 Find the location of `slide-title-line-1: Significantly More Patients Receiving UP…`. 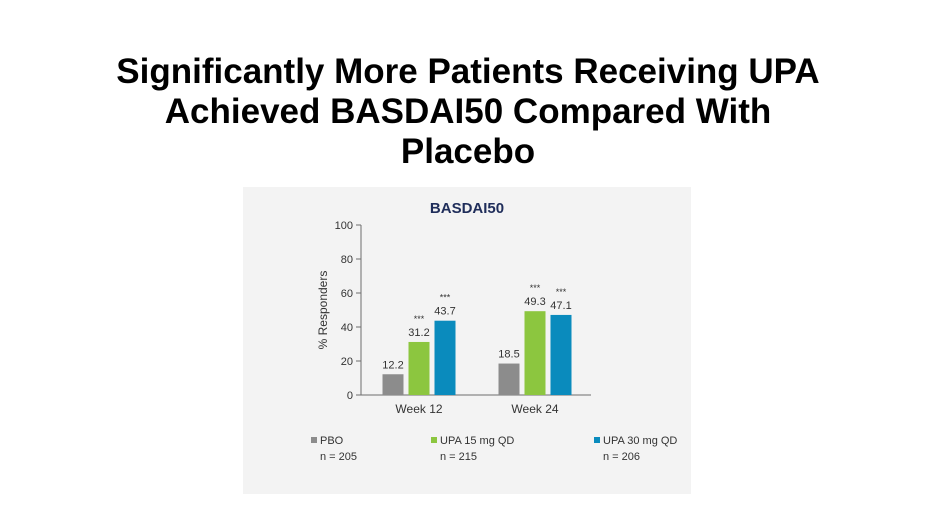

slide-title-line-1: Significantly More Patients Receiving UP… is located at coordinates (468, 71).